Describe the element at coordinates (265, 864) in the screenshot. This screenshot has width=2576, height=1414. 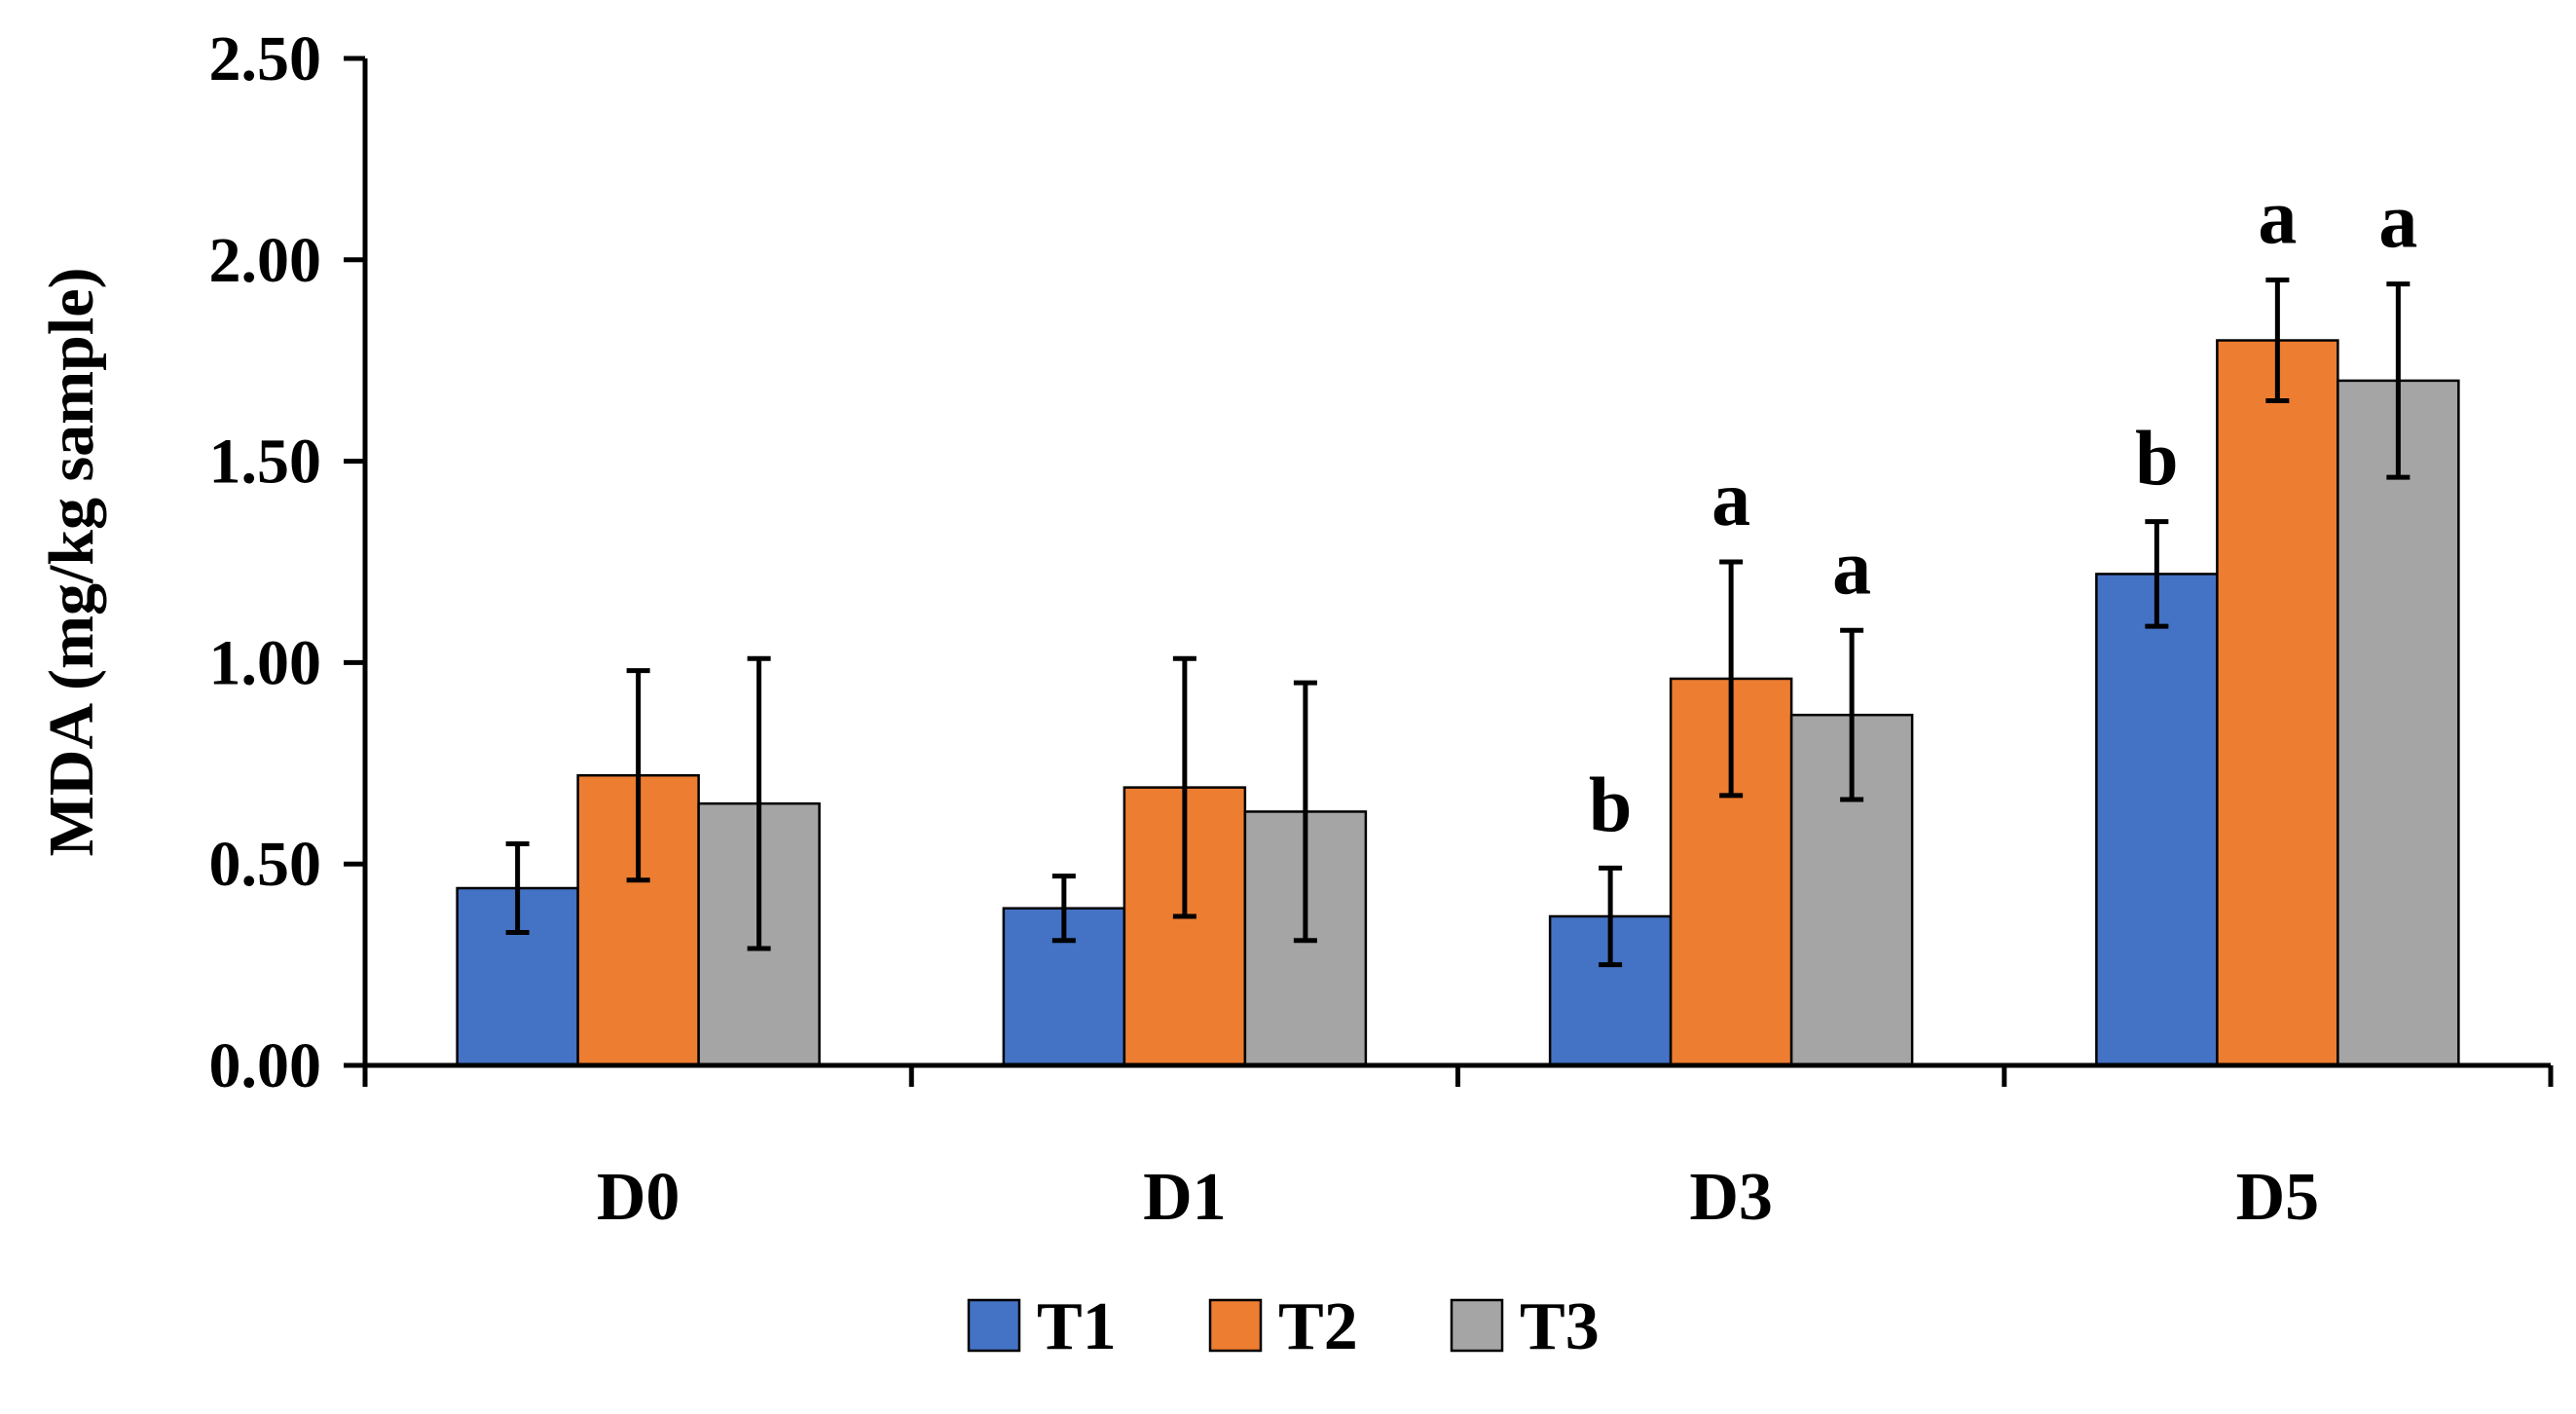
I see `y-tick-label: 0.50` at that location.